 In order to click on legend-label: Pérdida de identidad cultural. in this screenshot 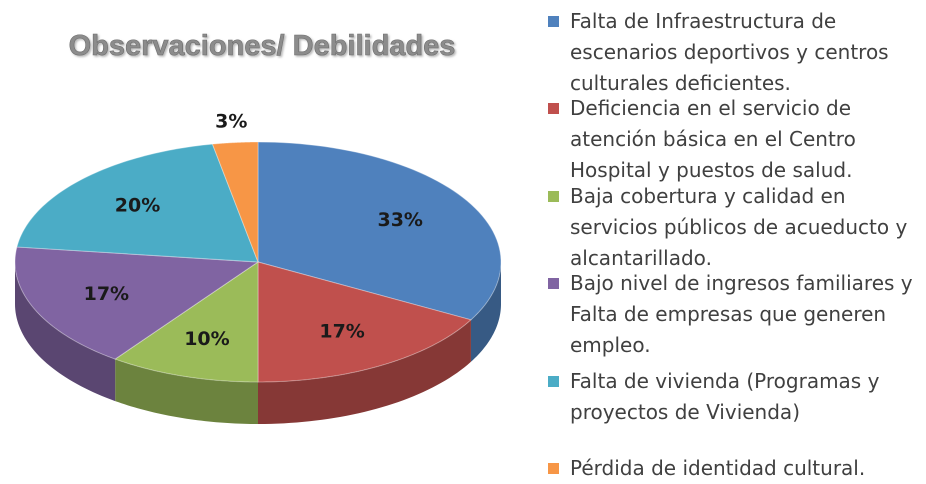, I will do `click(718, 468)`.